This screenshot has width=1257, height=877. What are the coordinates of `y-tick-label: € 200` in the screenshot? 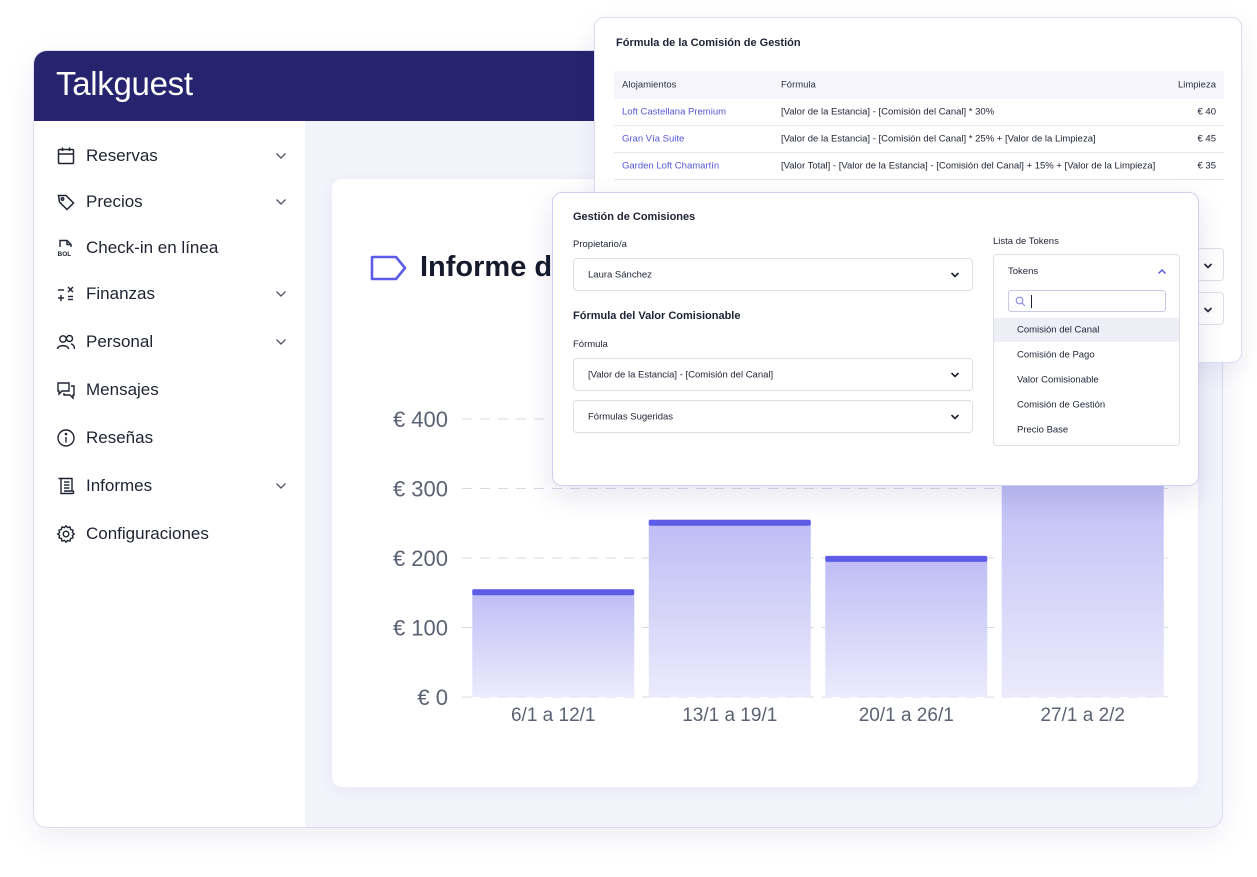 It's located at (420, 558).